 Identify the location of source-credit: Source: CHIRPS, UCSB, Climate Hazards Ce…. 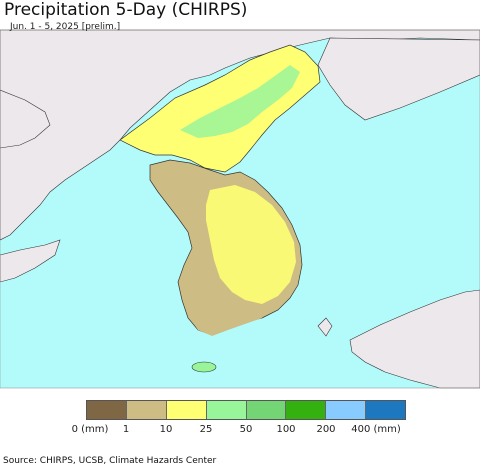
(110, 461).